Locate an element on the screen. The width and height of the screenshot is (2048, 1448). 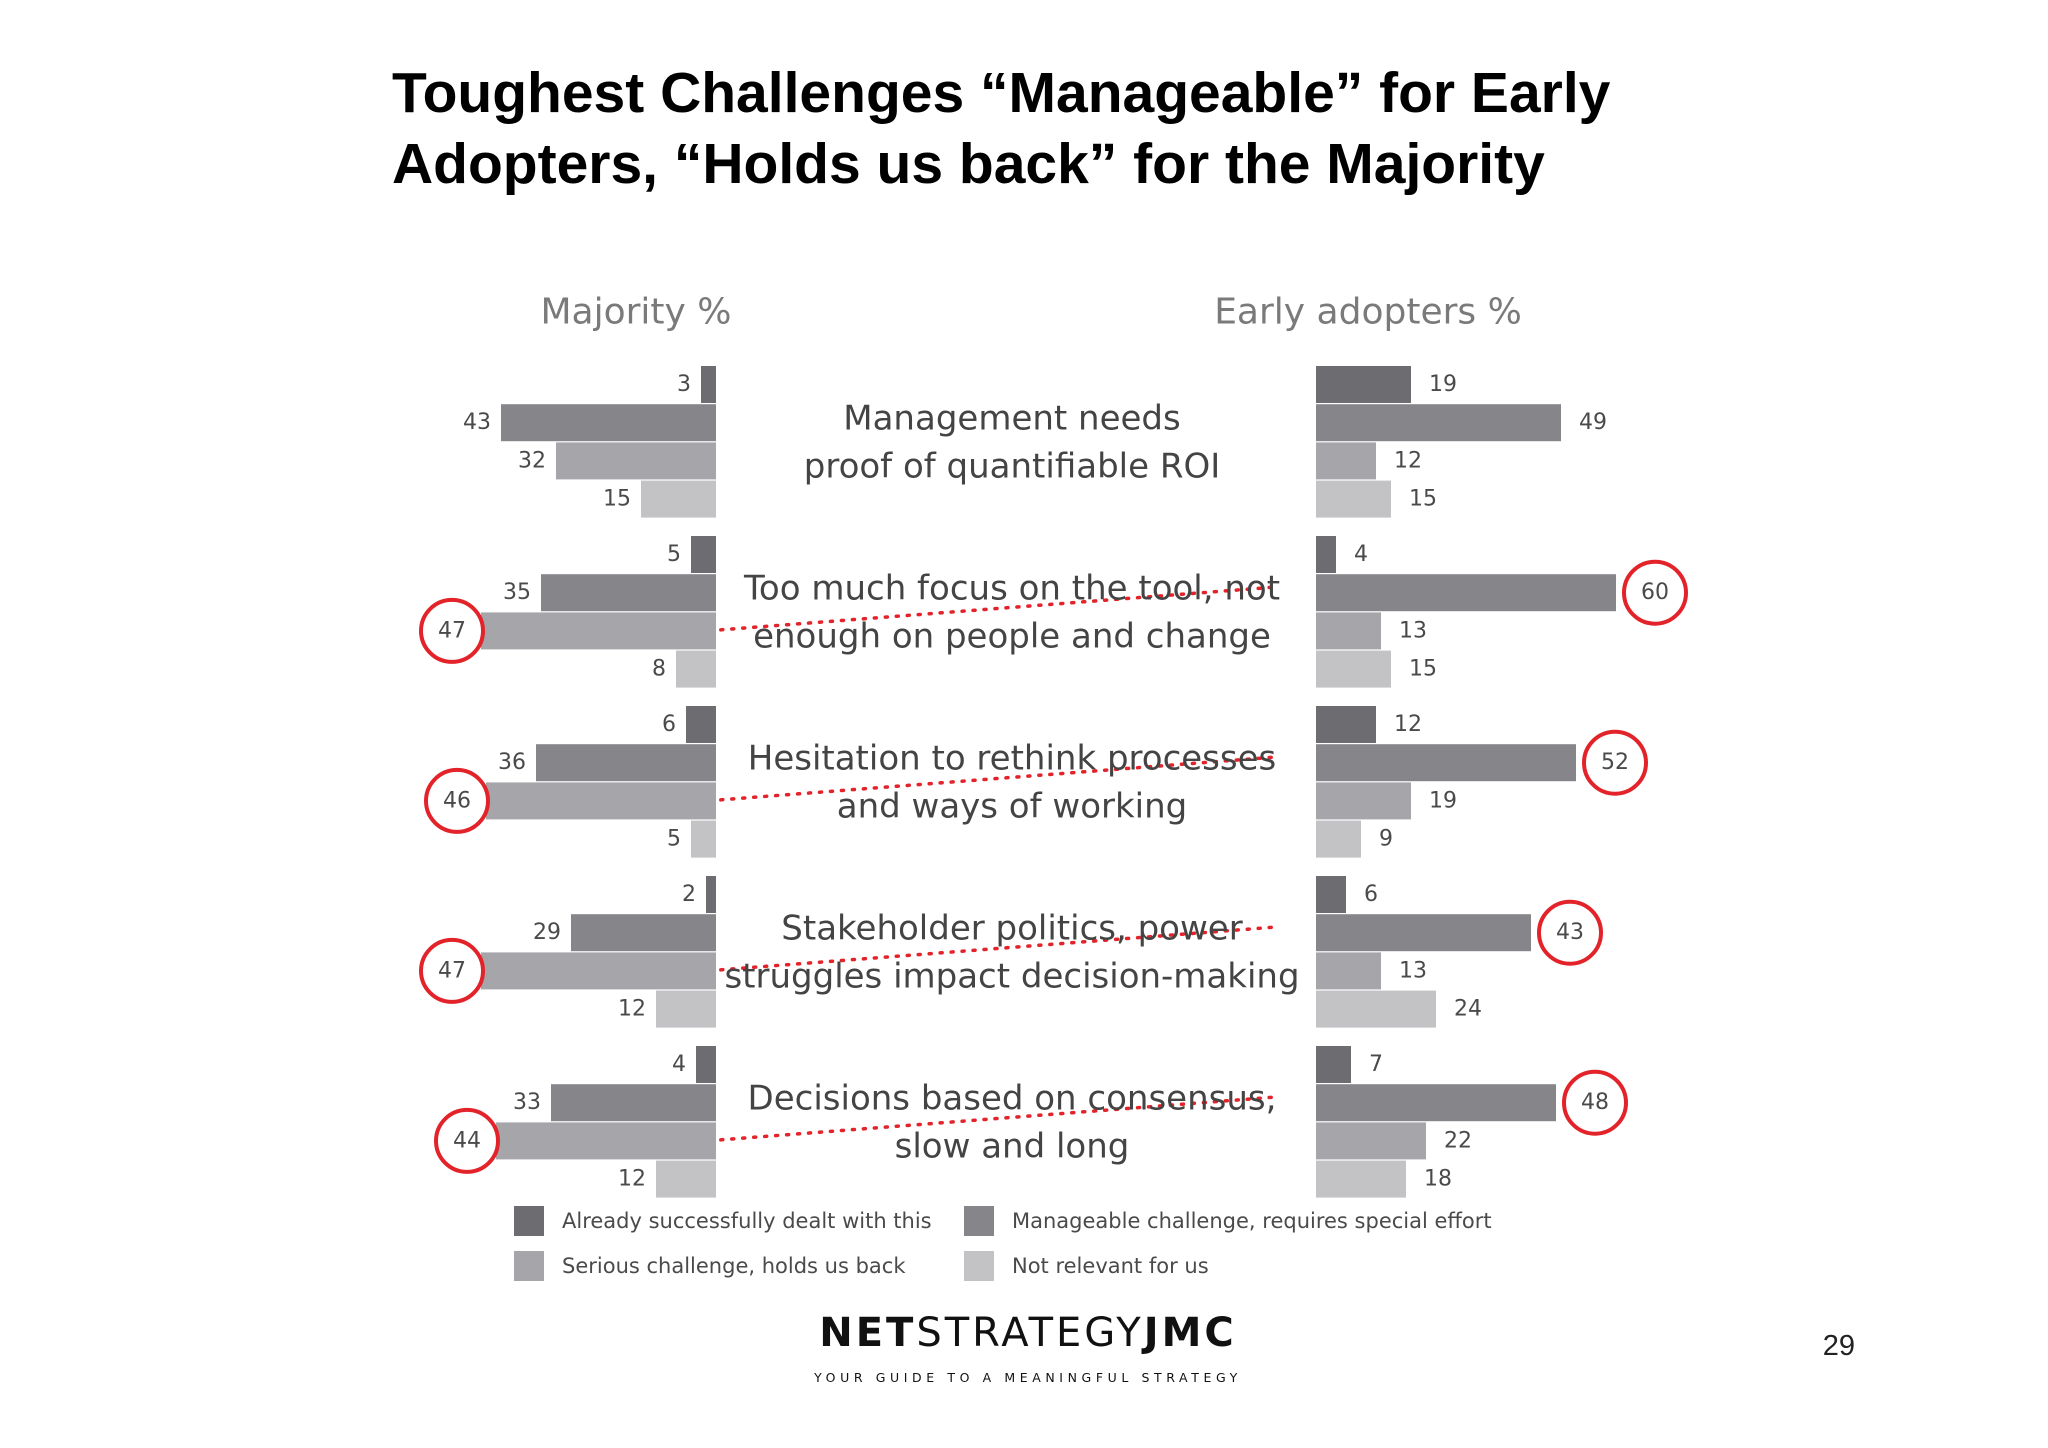
category-label-line: Management needs is located at coordinates (1011, 418).